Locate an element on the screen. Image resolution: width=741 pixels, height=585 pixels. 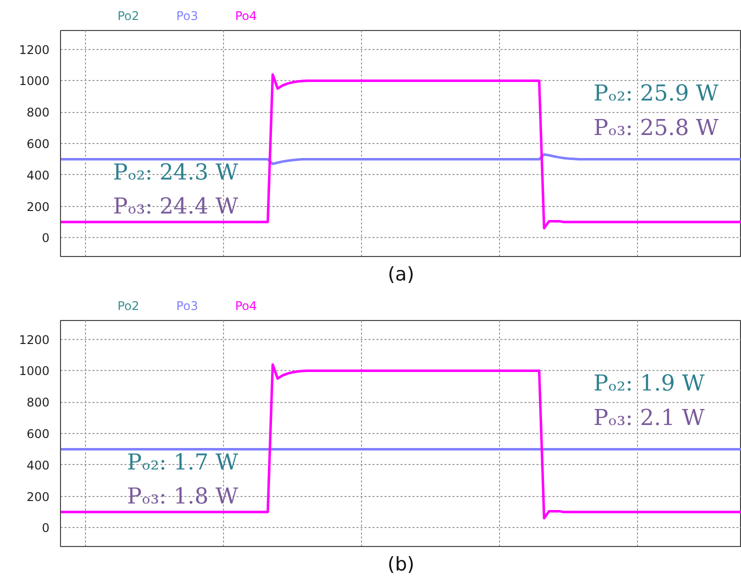
text: (a) is located at coordinates (401, 275).